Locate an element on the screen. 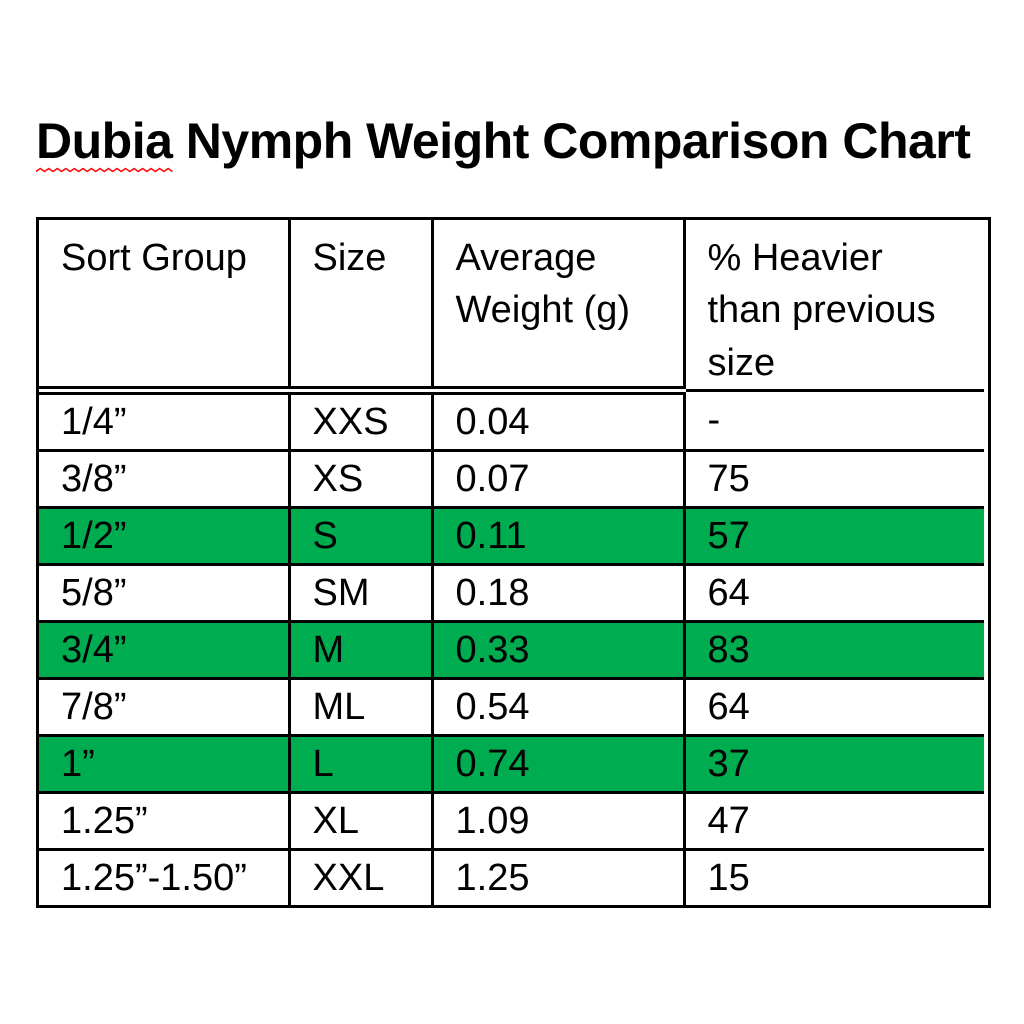 This screenshot has height=1024, width=1024. cell-average-weight: 0.04 is located at coordinates (559, 421).